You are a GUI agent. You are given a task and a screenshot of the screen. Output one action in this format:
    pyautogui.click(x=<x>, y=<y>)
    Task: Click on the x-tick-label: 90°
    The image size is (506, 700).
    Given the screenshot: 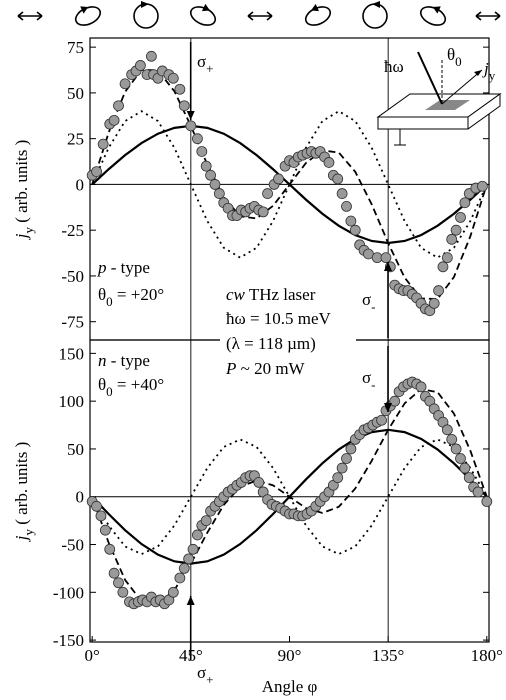 What is the action you would take?
    pyautogui.click(x=290, y=655)
    